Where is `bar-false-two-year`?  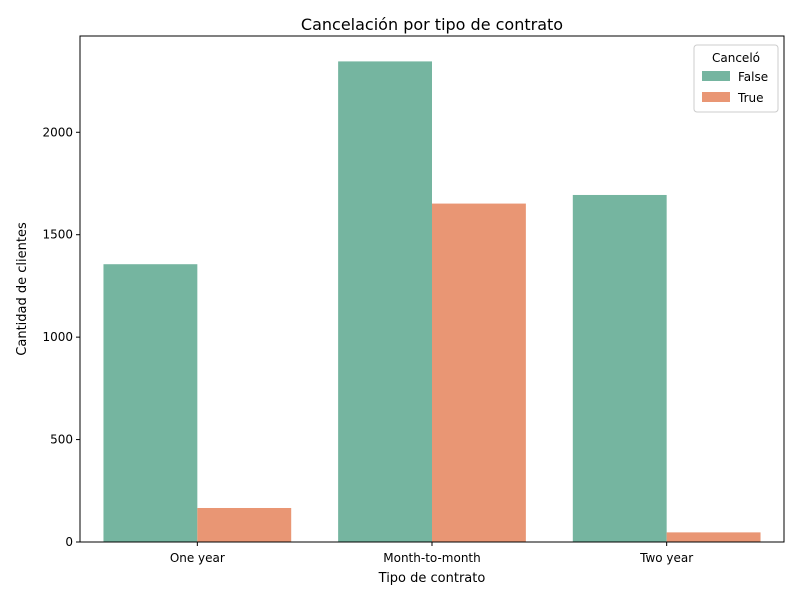
bar-false-two-year is located at coordinates (619, 368).